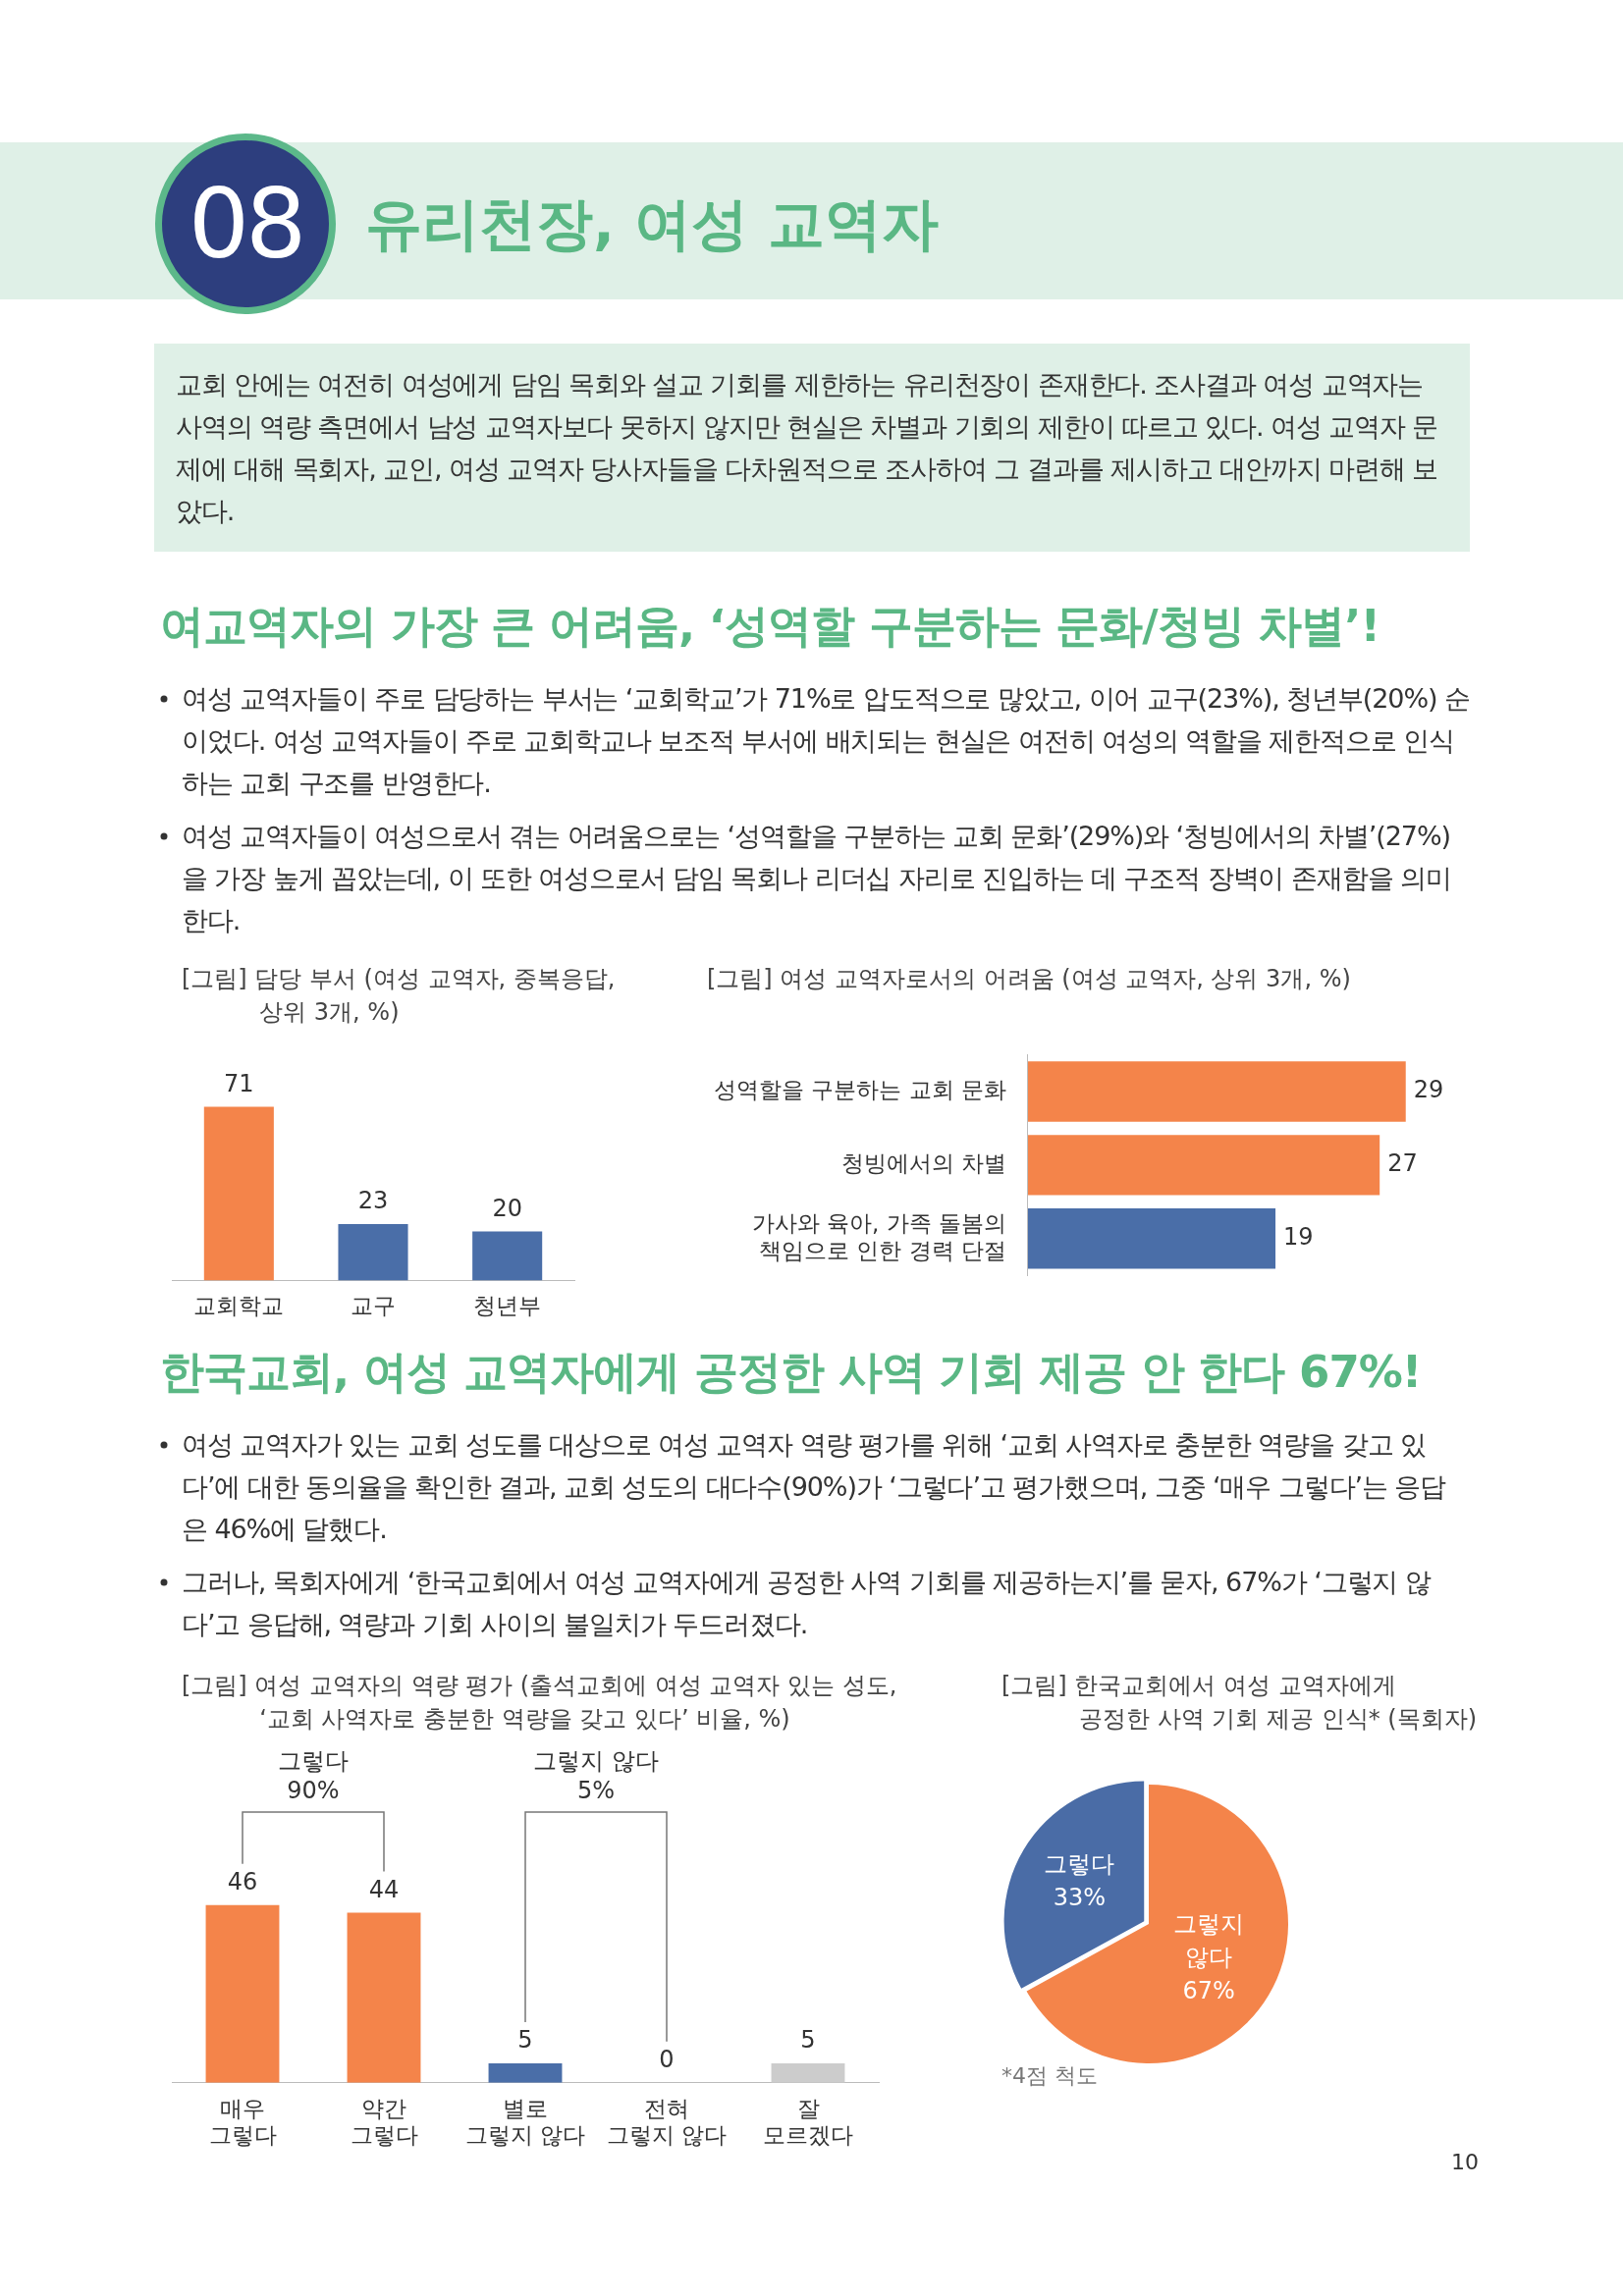  What do you see at coordinates (1428, 1090) in the screenshot?
I see `data-label: 29` at bounding box center [1428, 1090].